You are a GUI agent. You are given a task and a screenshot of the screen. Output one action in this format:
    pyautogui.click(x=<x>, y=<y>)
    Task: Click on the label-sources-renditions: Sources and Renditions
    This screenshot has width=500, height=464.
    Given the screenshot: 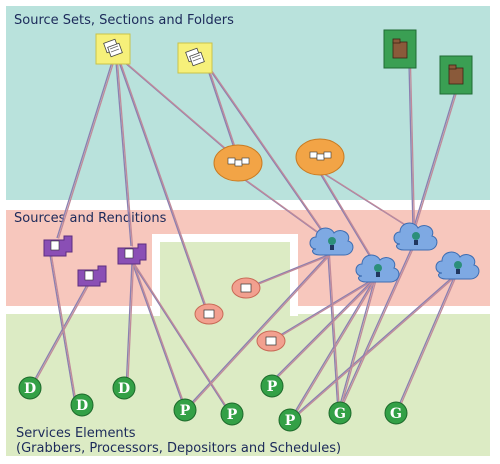 What is the action you would take?
    pyautogui.click(x=90, y=218)
    